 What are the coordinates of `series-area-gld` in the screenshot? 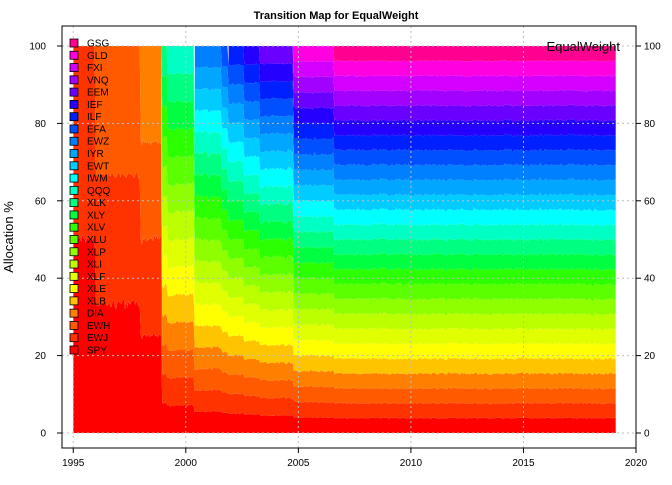 It's located at (454, 61).